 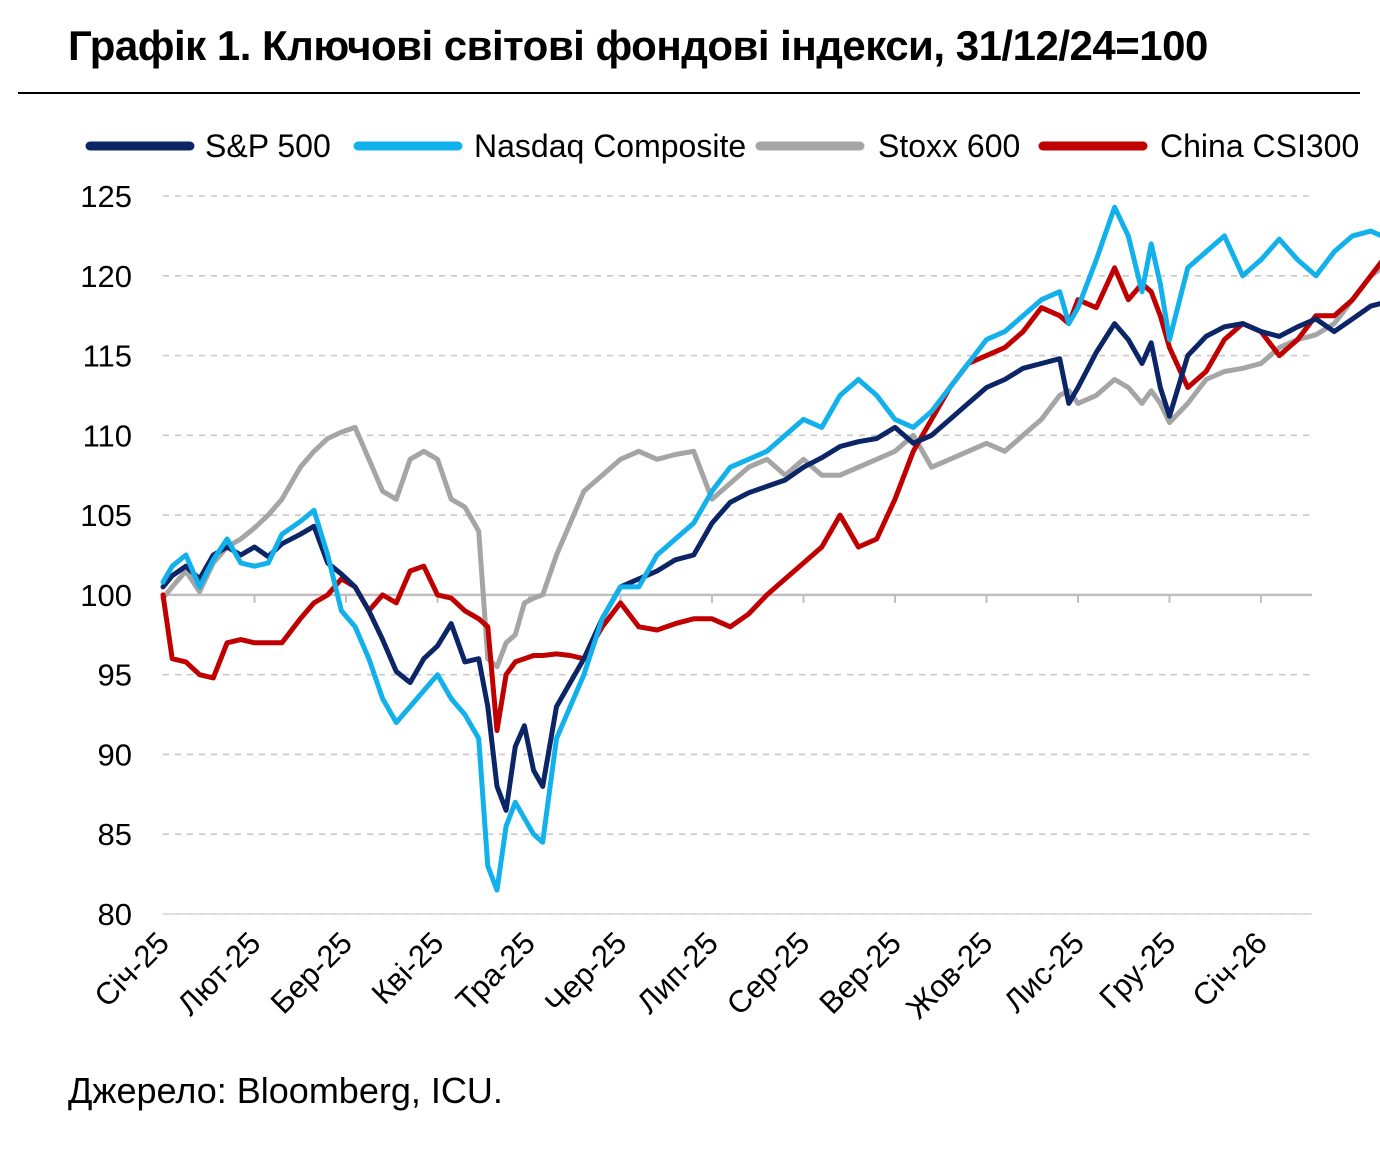 What do you see at coordinates (311, 972) in the screenshot?
I see `x-tick-label: Бер-25` at bounding box center [311, 972].